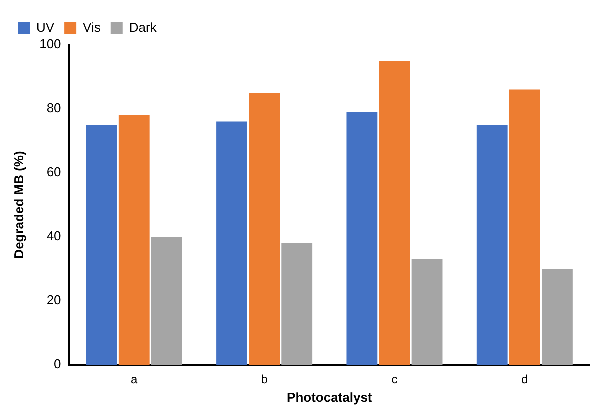 Image resolution: width=606 pixels, height=414 pixels. I want to click on y-tick-label: 60, so click(54, 172).